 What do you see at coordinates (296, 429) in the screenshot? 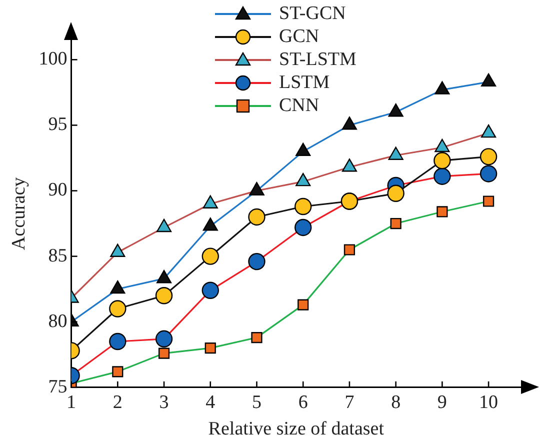
I see `x-axis-title: Relative size of dataset` at bounding box center [296, 429].